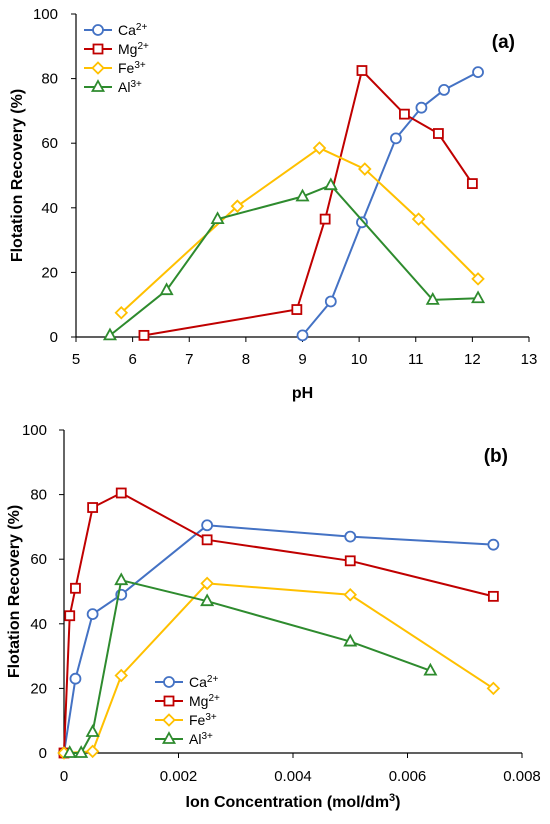  What do you see at coordinates (203, 720) in the screenshot?
I see `legend-label: Fe3+` at bounding box center [203, 720].